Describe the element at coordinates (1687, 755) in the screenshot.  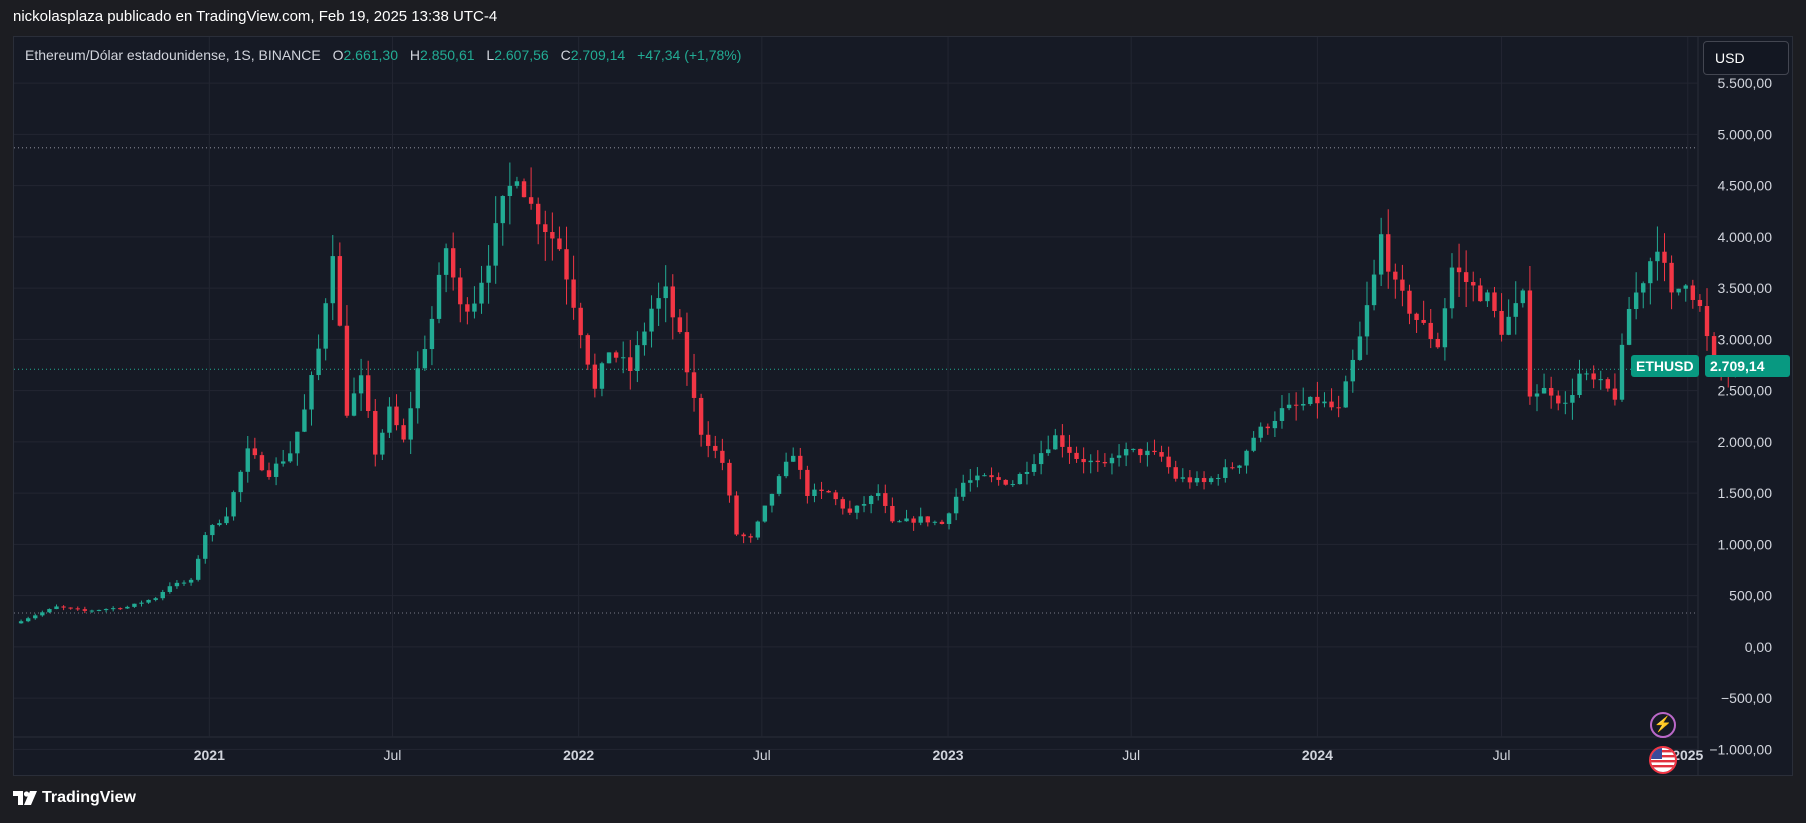
I see `x-tick-label: 2025` at that location.